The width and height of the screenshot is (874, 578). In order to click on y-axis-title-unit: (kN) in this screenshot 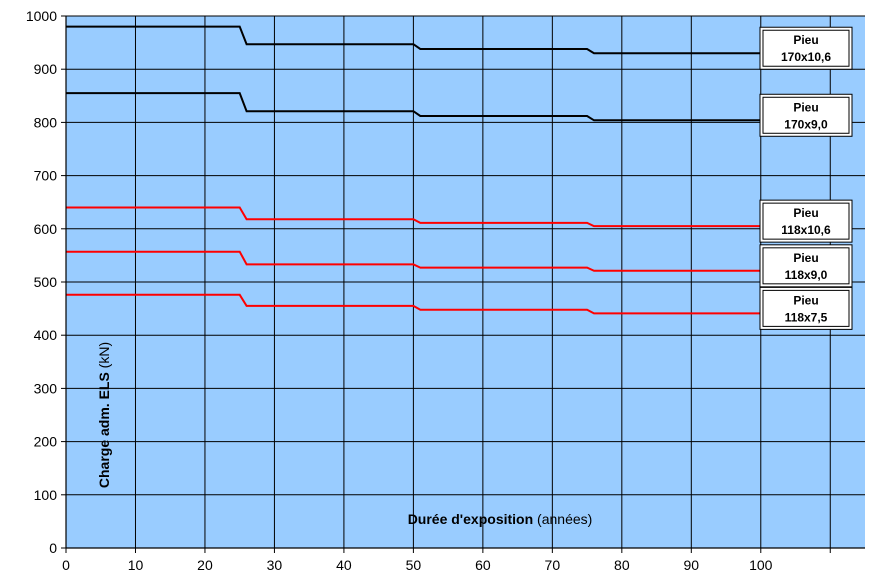, I will do `click(104, 357)`.